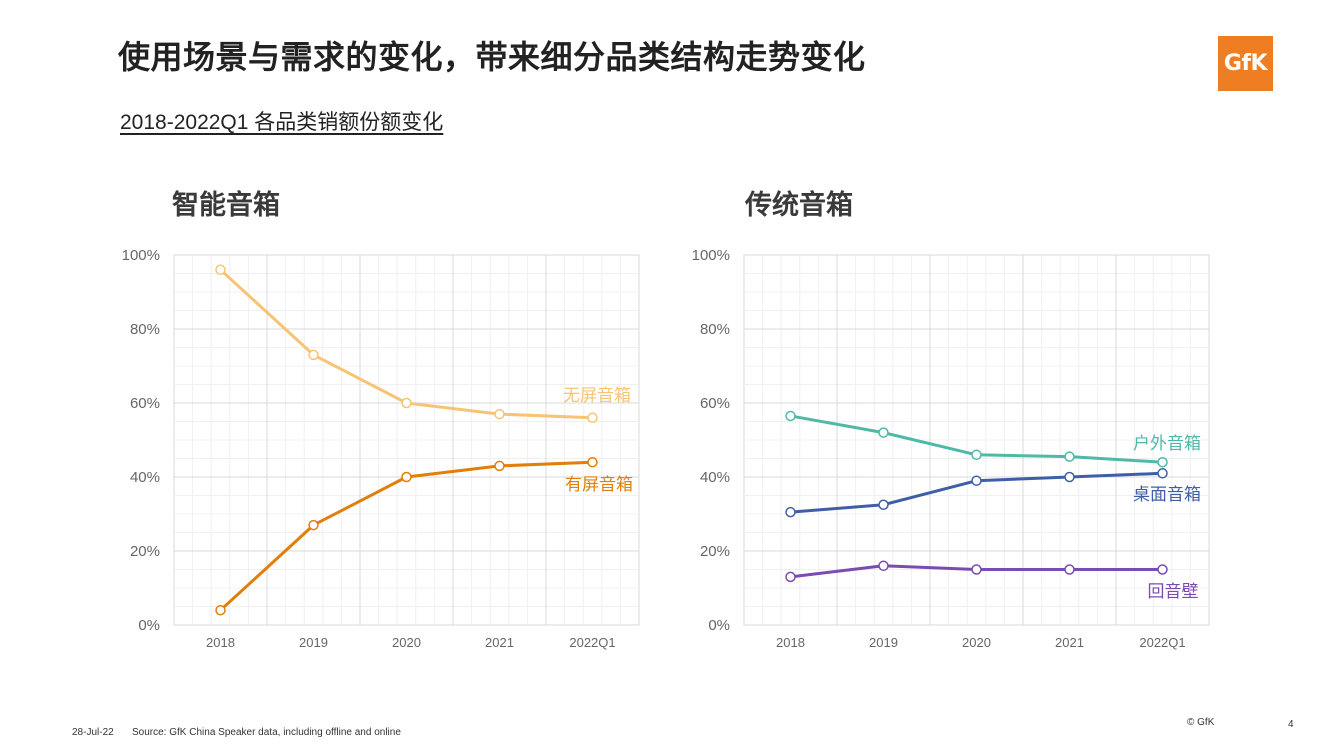 The height and width of the screenshot is (750, 1333). Describe the element at coordinates (1173, 592) in the screenshot. I see `chart-traditional-series-label: 回音壁` at that location.